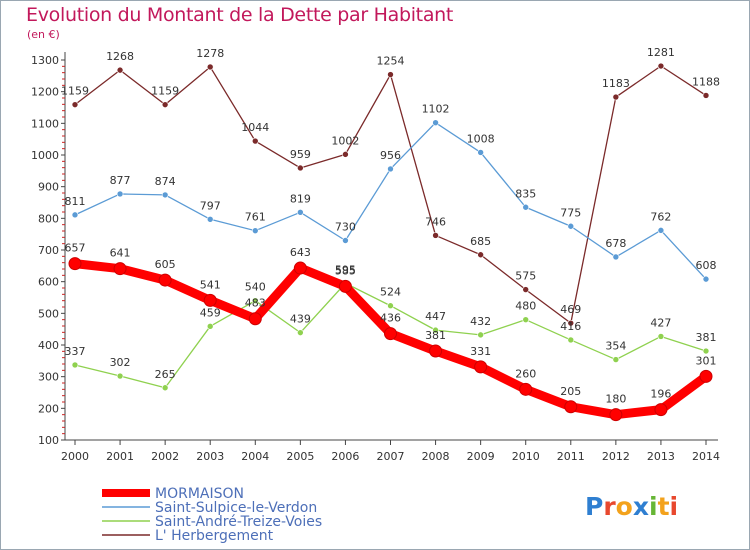 Image resolution: width=750 pixels, height=550 pixels. What do you see at coordinates (48, 440) in the screenshot?
I see `y-tick-label: 100` at bounding box center [48, 440].